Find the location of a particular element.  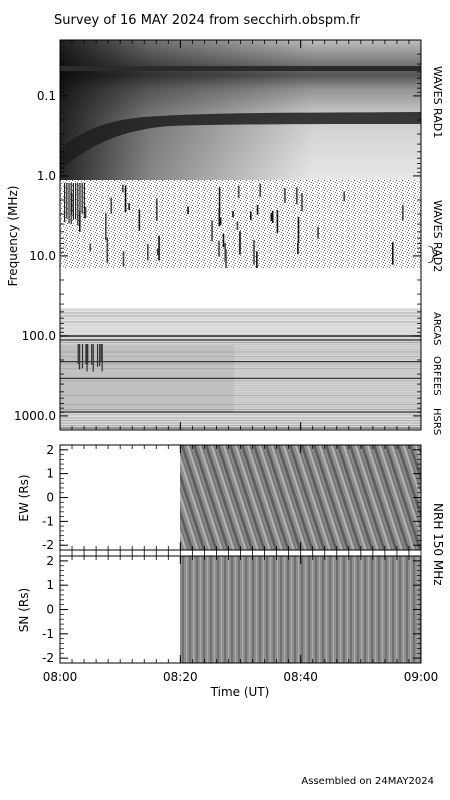

nrh-label: NRH 150 MHz is located at coordinates (438, 544).